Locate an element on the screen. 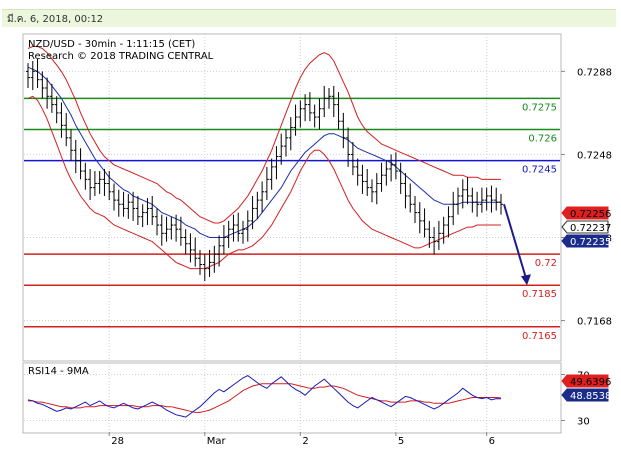 Image resolution: width=621 pixels, height=450 pixels. rsi-panel-border is located at coordinates (292, 398).